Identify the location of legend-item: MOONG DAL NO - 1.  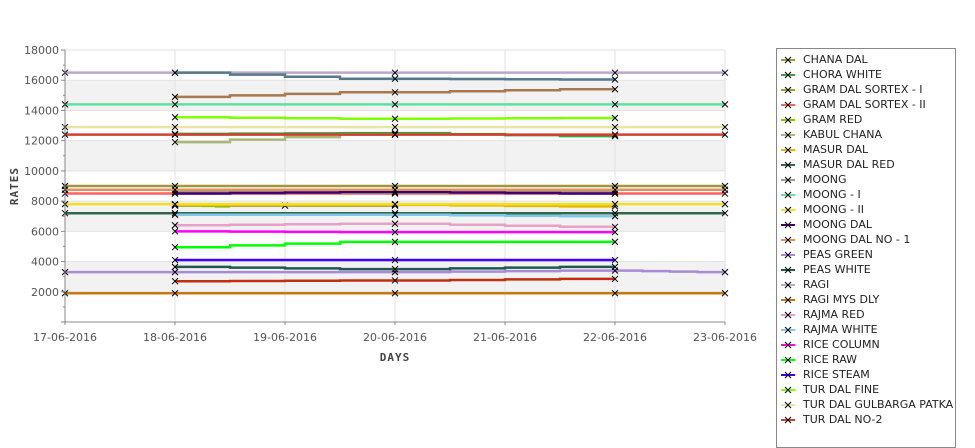
(843, 239).